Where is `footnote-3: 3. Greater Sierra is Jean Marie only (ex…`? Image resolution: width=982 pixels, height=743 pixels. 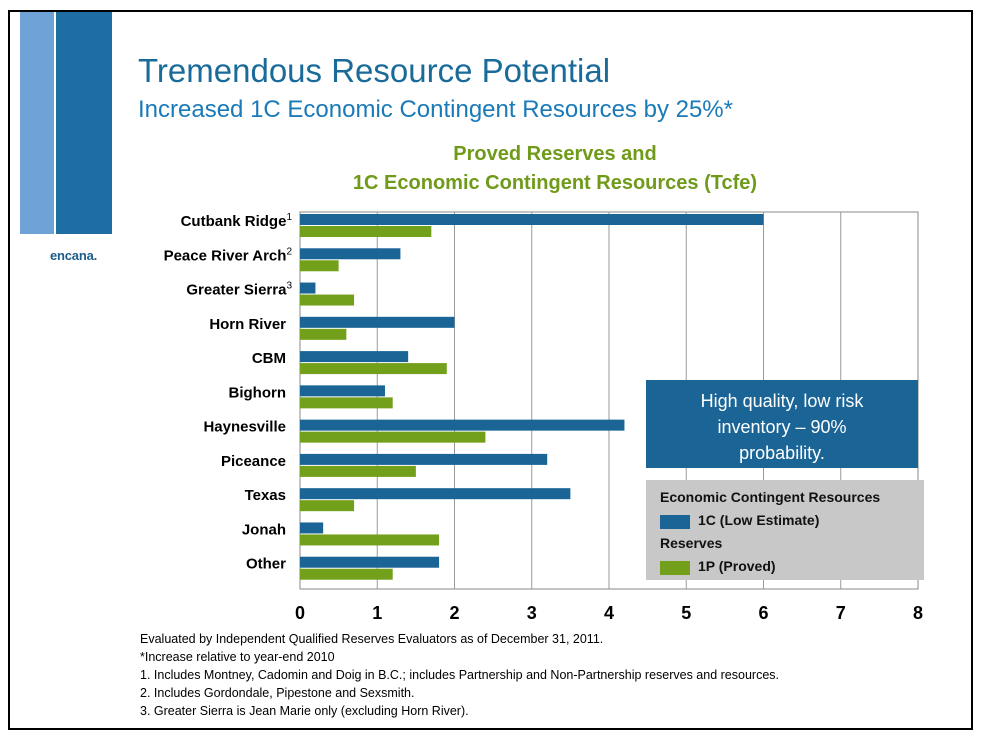
footnote-3: 3. Greater Sierra is Jean Marie only (ex… is located at coordinates (304, 711).